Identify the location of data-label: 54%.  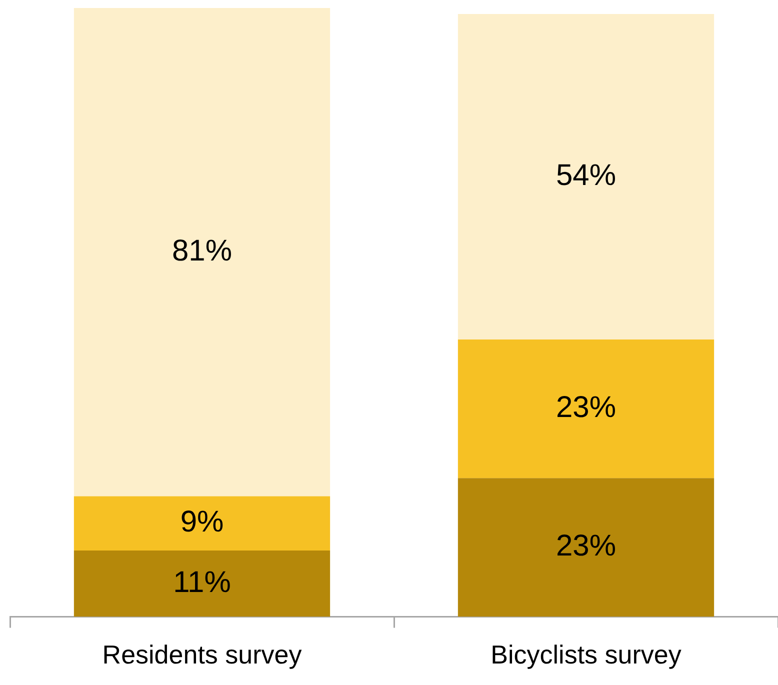
(586, 175).